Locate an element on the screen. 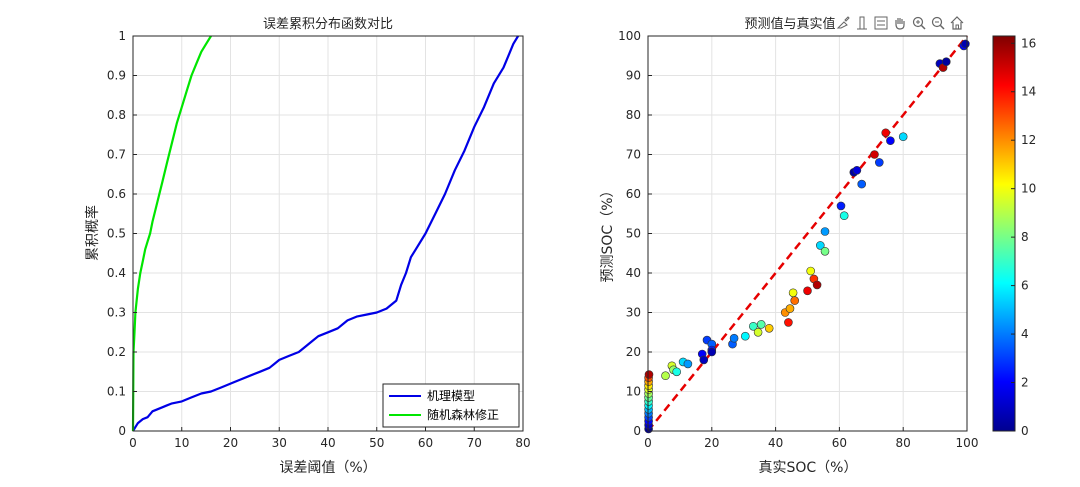 The height and width of the screenshot is (487, 1080). scatter-y-tick-label: 60 is located at coordinates (633, 194).